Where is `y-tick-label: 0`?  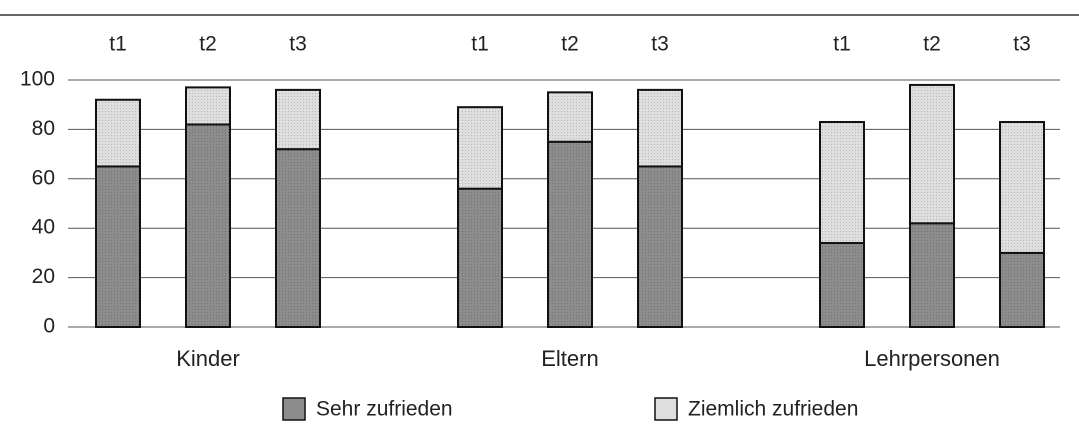
y-tick-label: 0 is located at coordinates (49, 326).